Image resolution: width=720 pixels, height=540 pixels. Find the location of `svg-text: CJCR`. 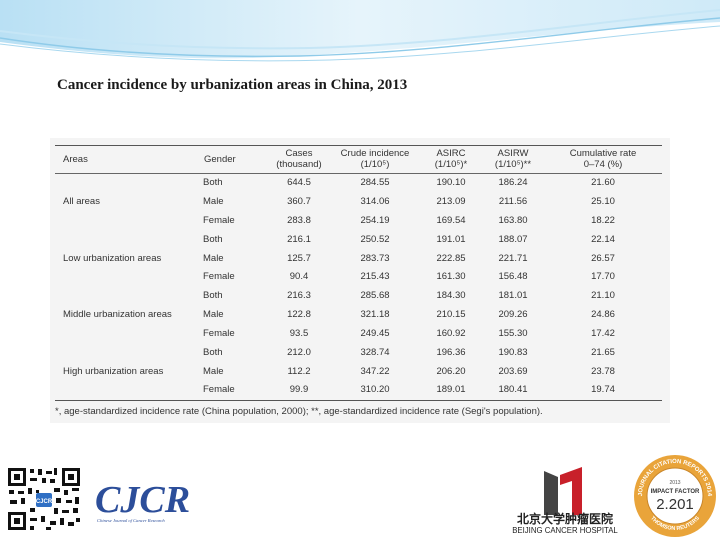

svg-text: CJCR is located at coordinates (44, 502).